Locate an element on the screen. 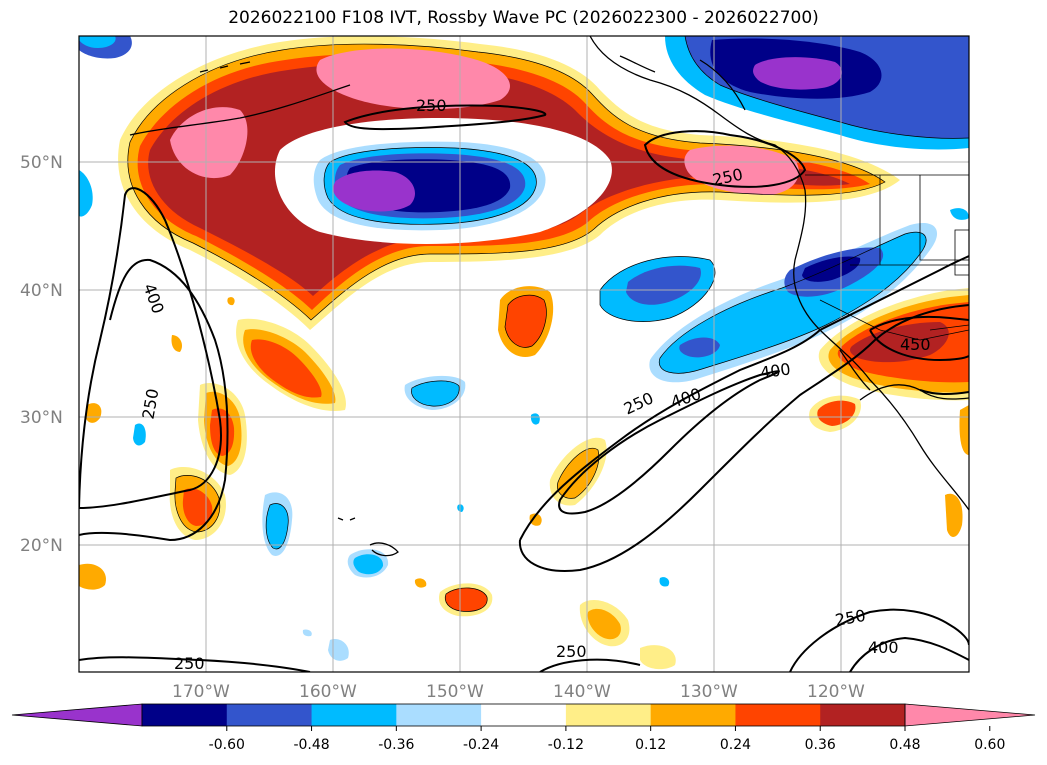 Image resolution: width=1047 pixels, height=765 pixels. lon-label-120w: 120°W is located at coordinates (836, 692).